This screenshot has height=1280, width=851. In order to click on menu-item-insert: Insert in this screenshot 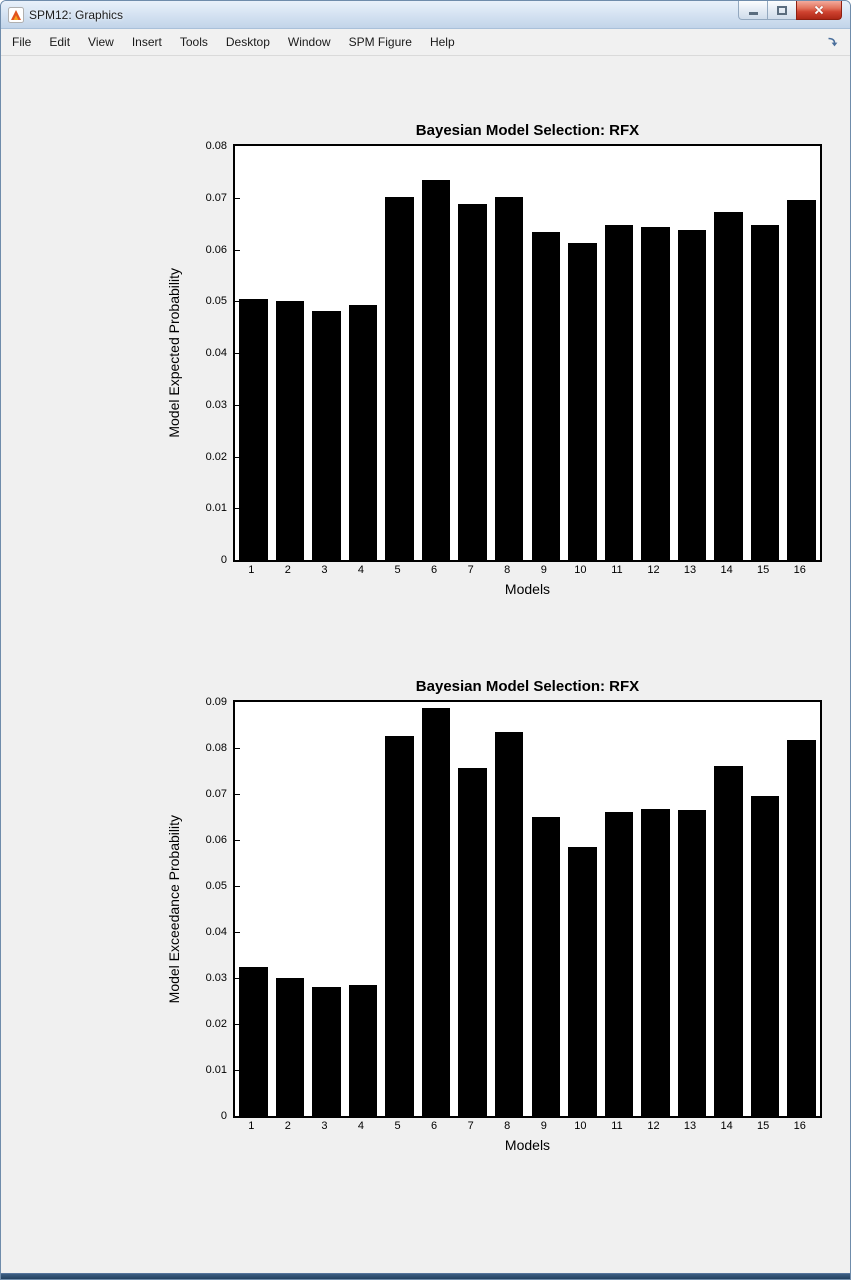, I will do `click(146, 42)`.